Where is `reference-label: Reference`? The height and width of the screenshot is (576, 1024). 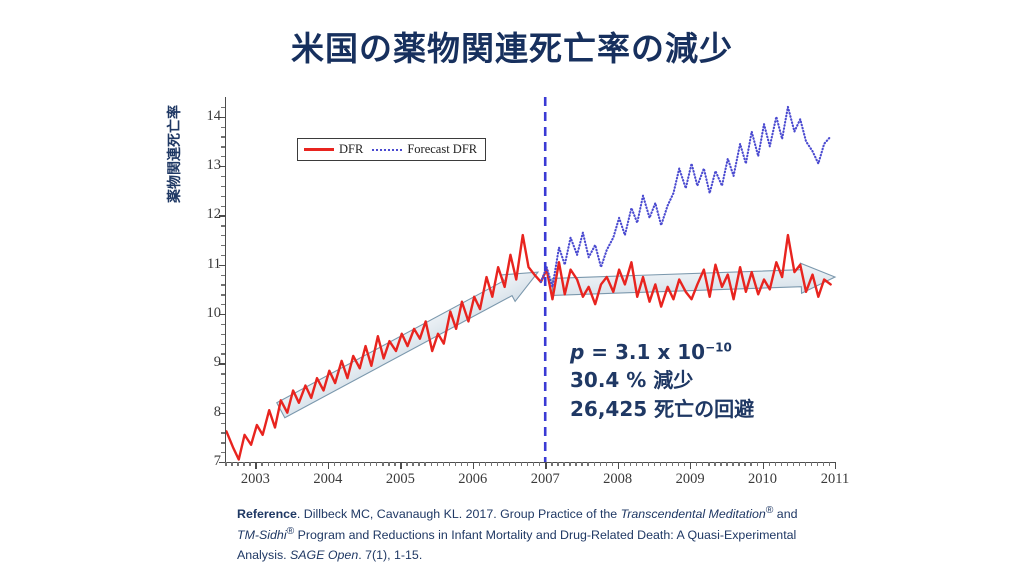 reference-label: Reference is located at coordinates (267, 514).